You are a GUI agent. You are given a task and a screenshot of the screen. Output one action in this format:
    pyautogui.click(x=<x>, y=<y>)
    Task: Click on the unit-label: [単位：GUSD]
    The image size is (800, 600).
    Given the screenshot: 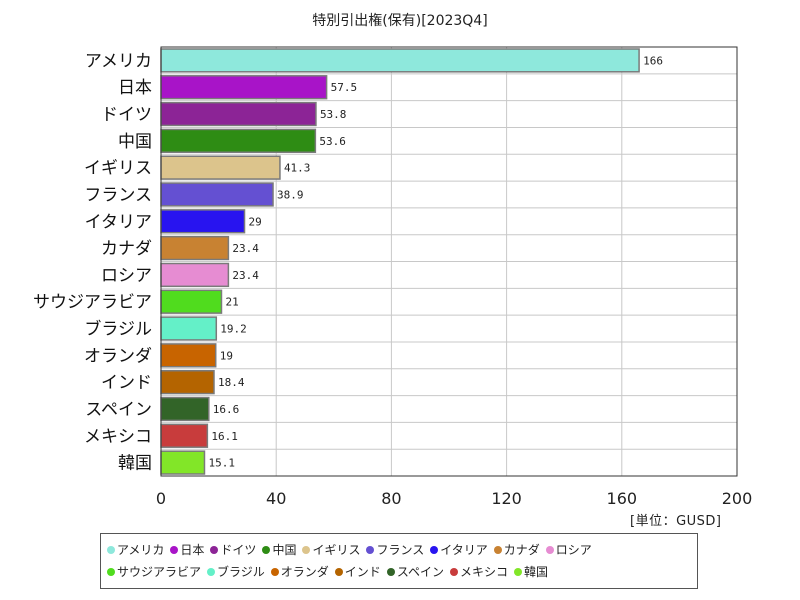 What is the action you would take?
    pyautogui.click(x=676, y=521)
    